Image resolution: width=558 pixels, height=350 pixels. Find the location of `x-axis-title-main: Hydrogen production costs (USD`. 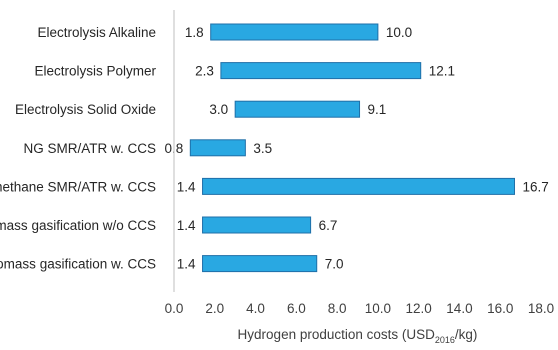

x-axis-title-main: Hydrogen production costs (USD is located at coordinates (337, 334).